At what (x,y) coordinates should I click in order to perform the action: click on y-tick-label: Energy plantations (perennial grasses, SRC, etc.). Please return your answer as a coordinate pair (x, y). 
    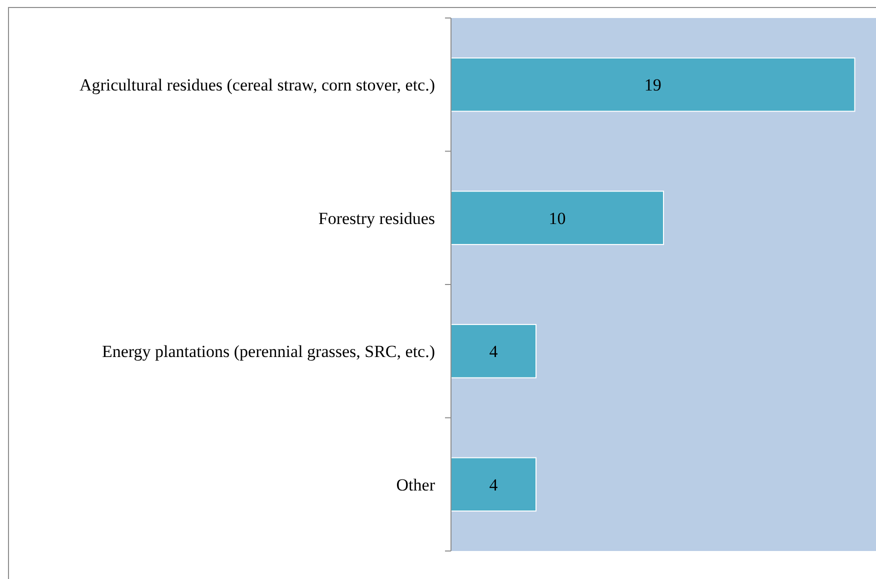
    Looking at the image, I should click on (268, 352).